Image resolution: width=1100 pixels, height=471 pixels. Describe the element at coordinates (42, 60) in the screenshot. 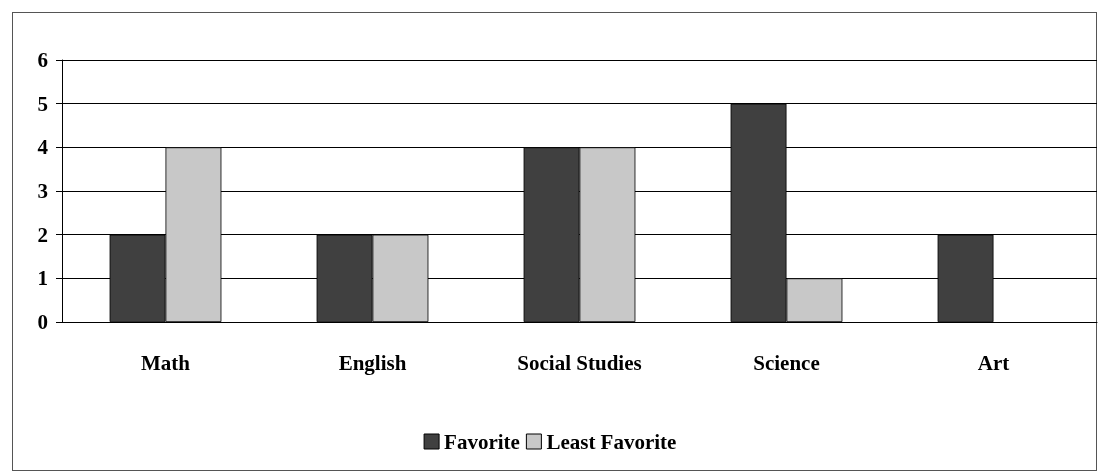

I see `y-tick-label: 6` at that location.